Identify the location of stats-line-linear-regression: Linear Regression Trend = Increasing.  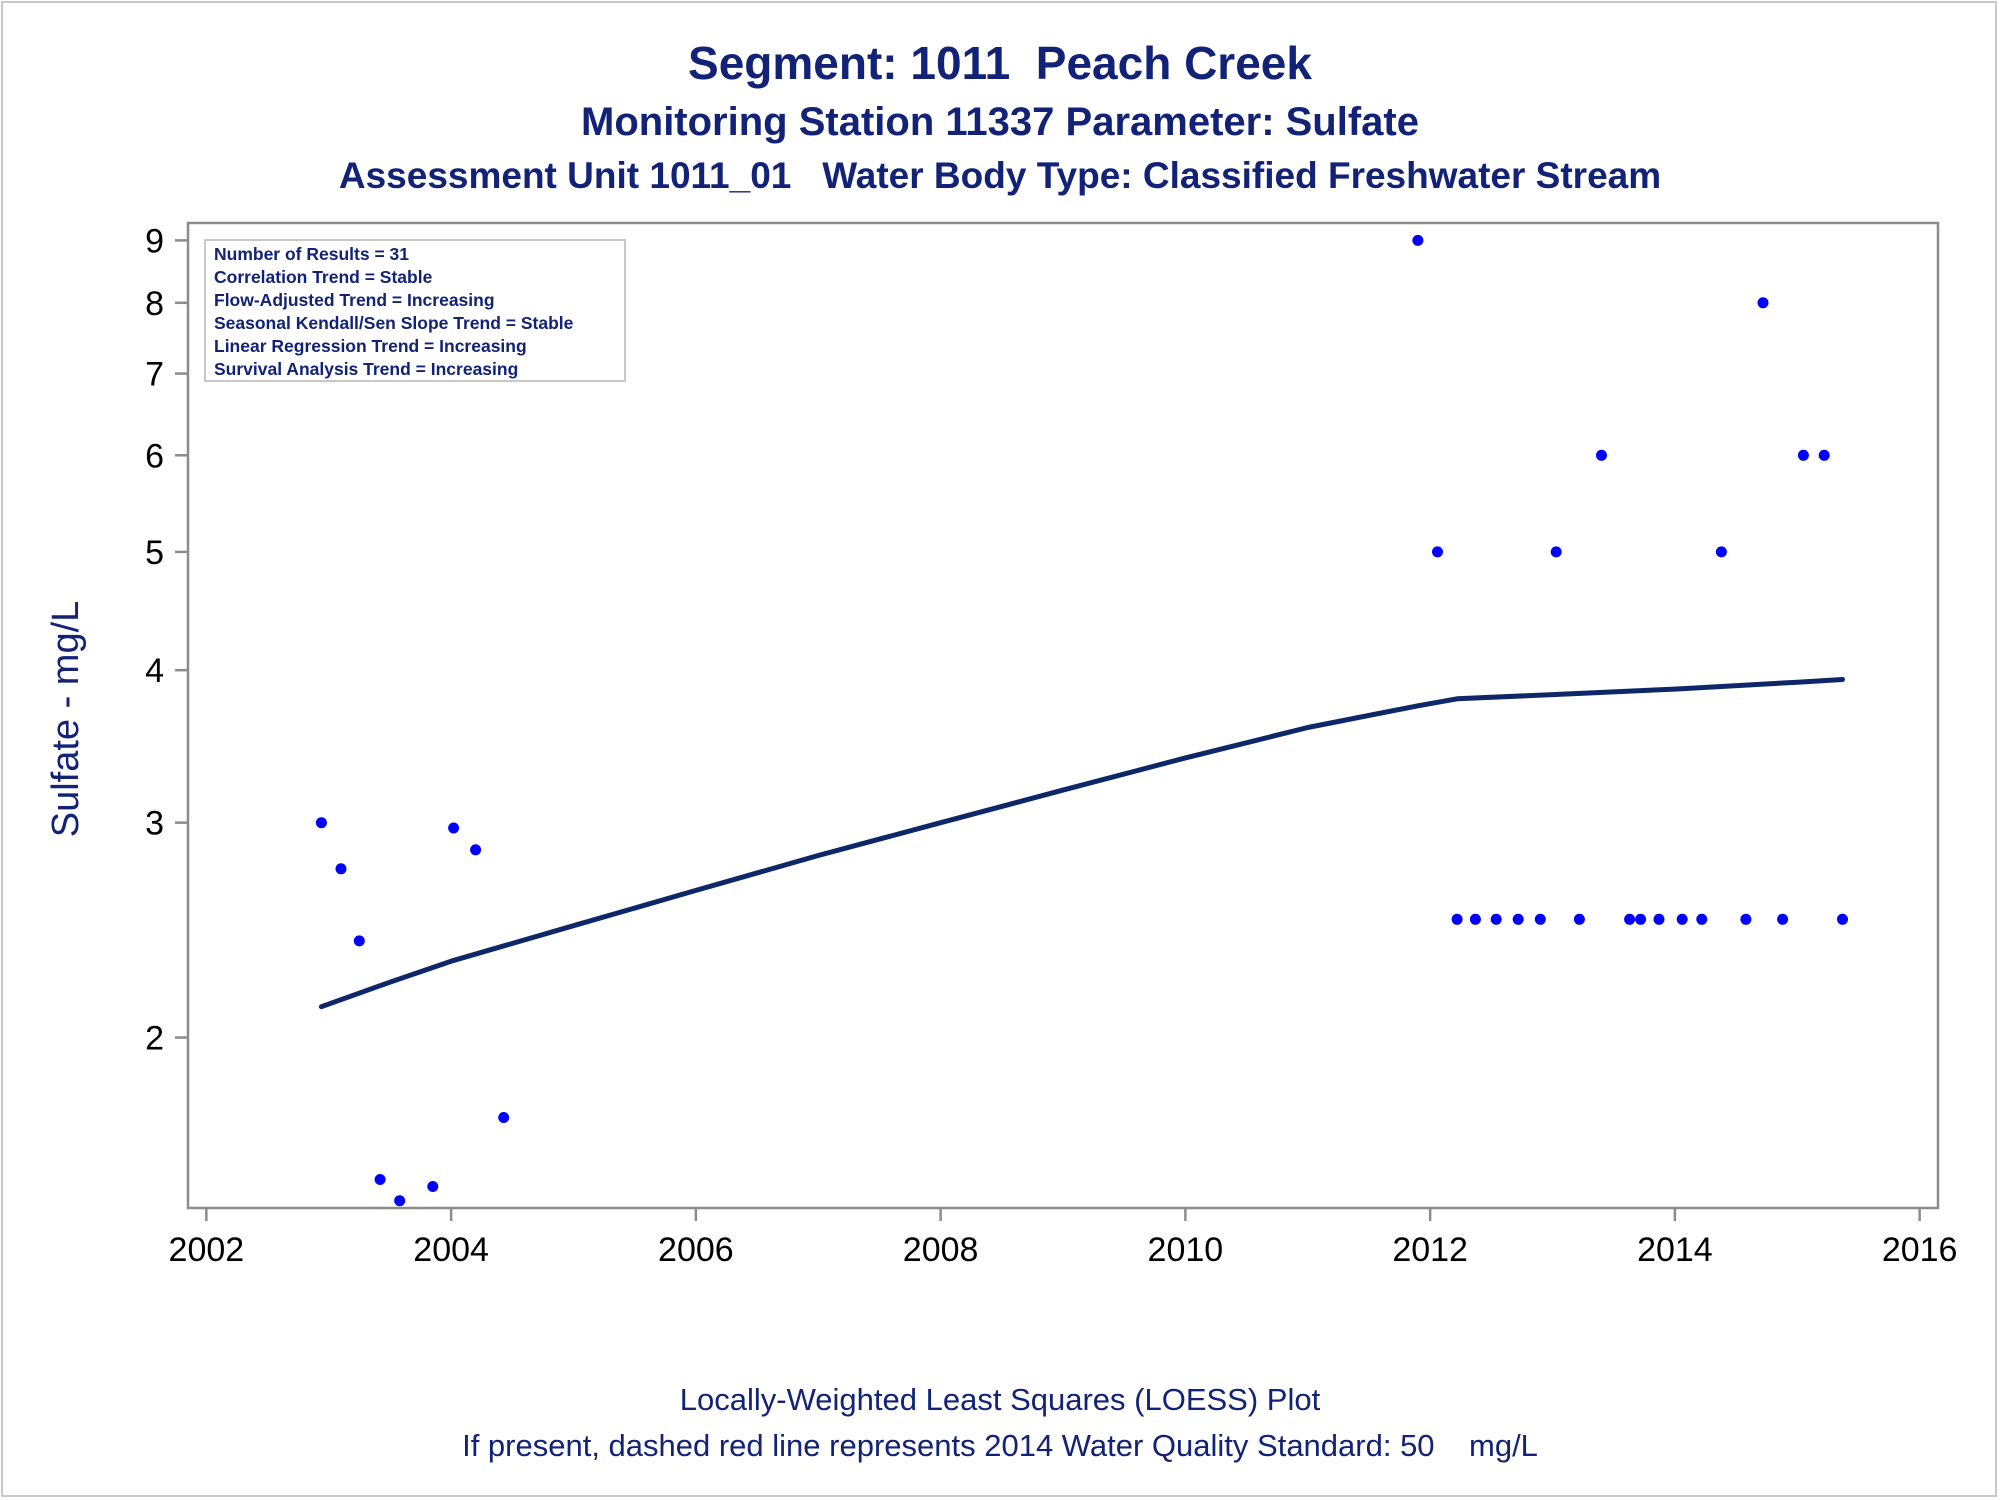
(370, 346).